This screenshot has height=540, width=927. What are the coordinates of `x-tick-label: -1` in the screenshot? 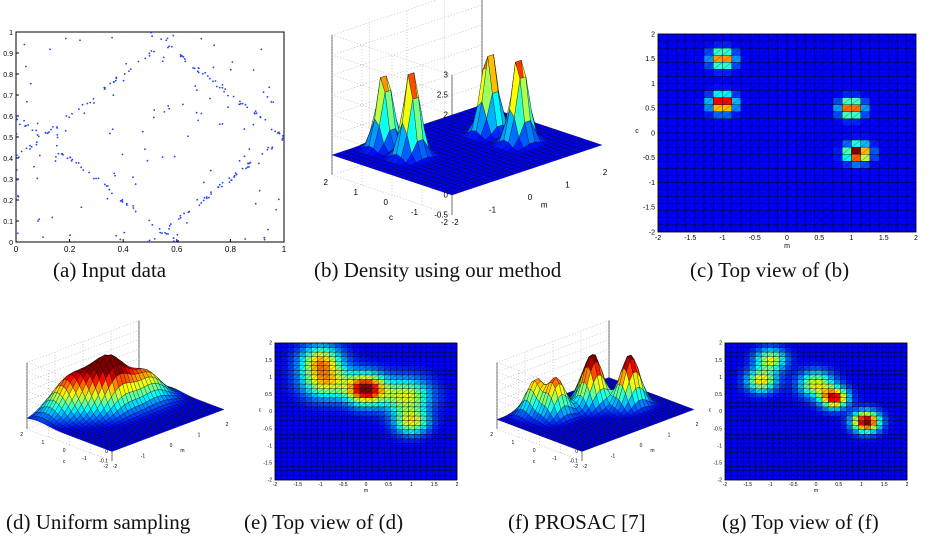 It's located at (493, 210).